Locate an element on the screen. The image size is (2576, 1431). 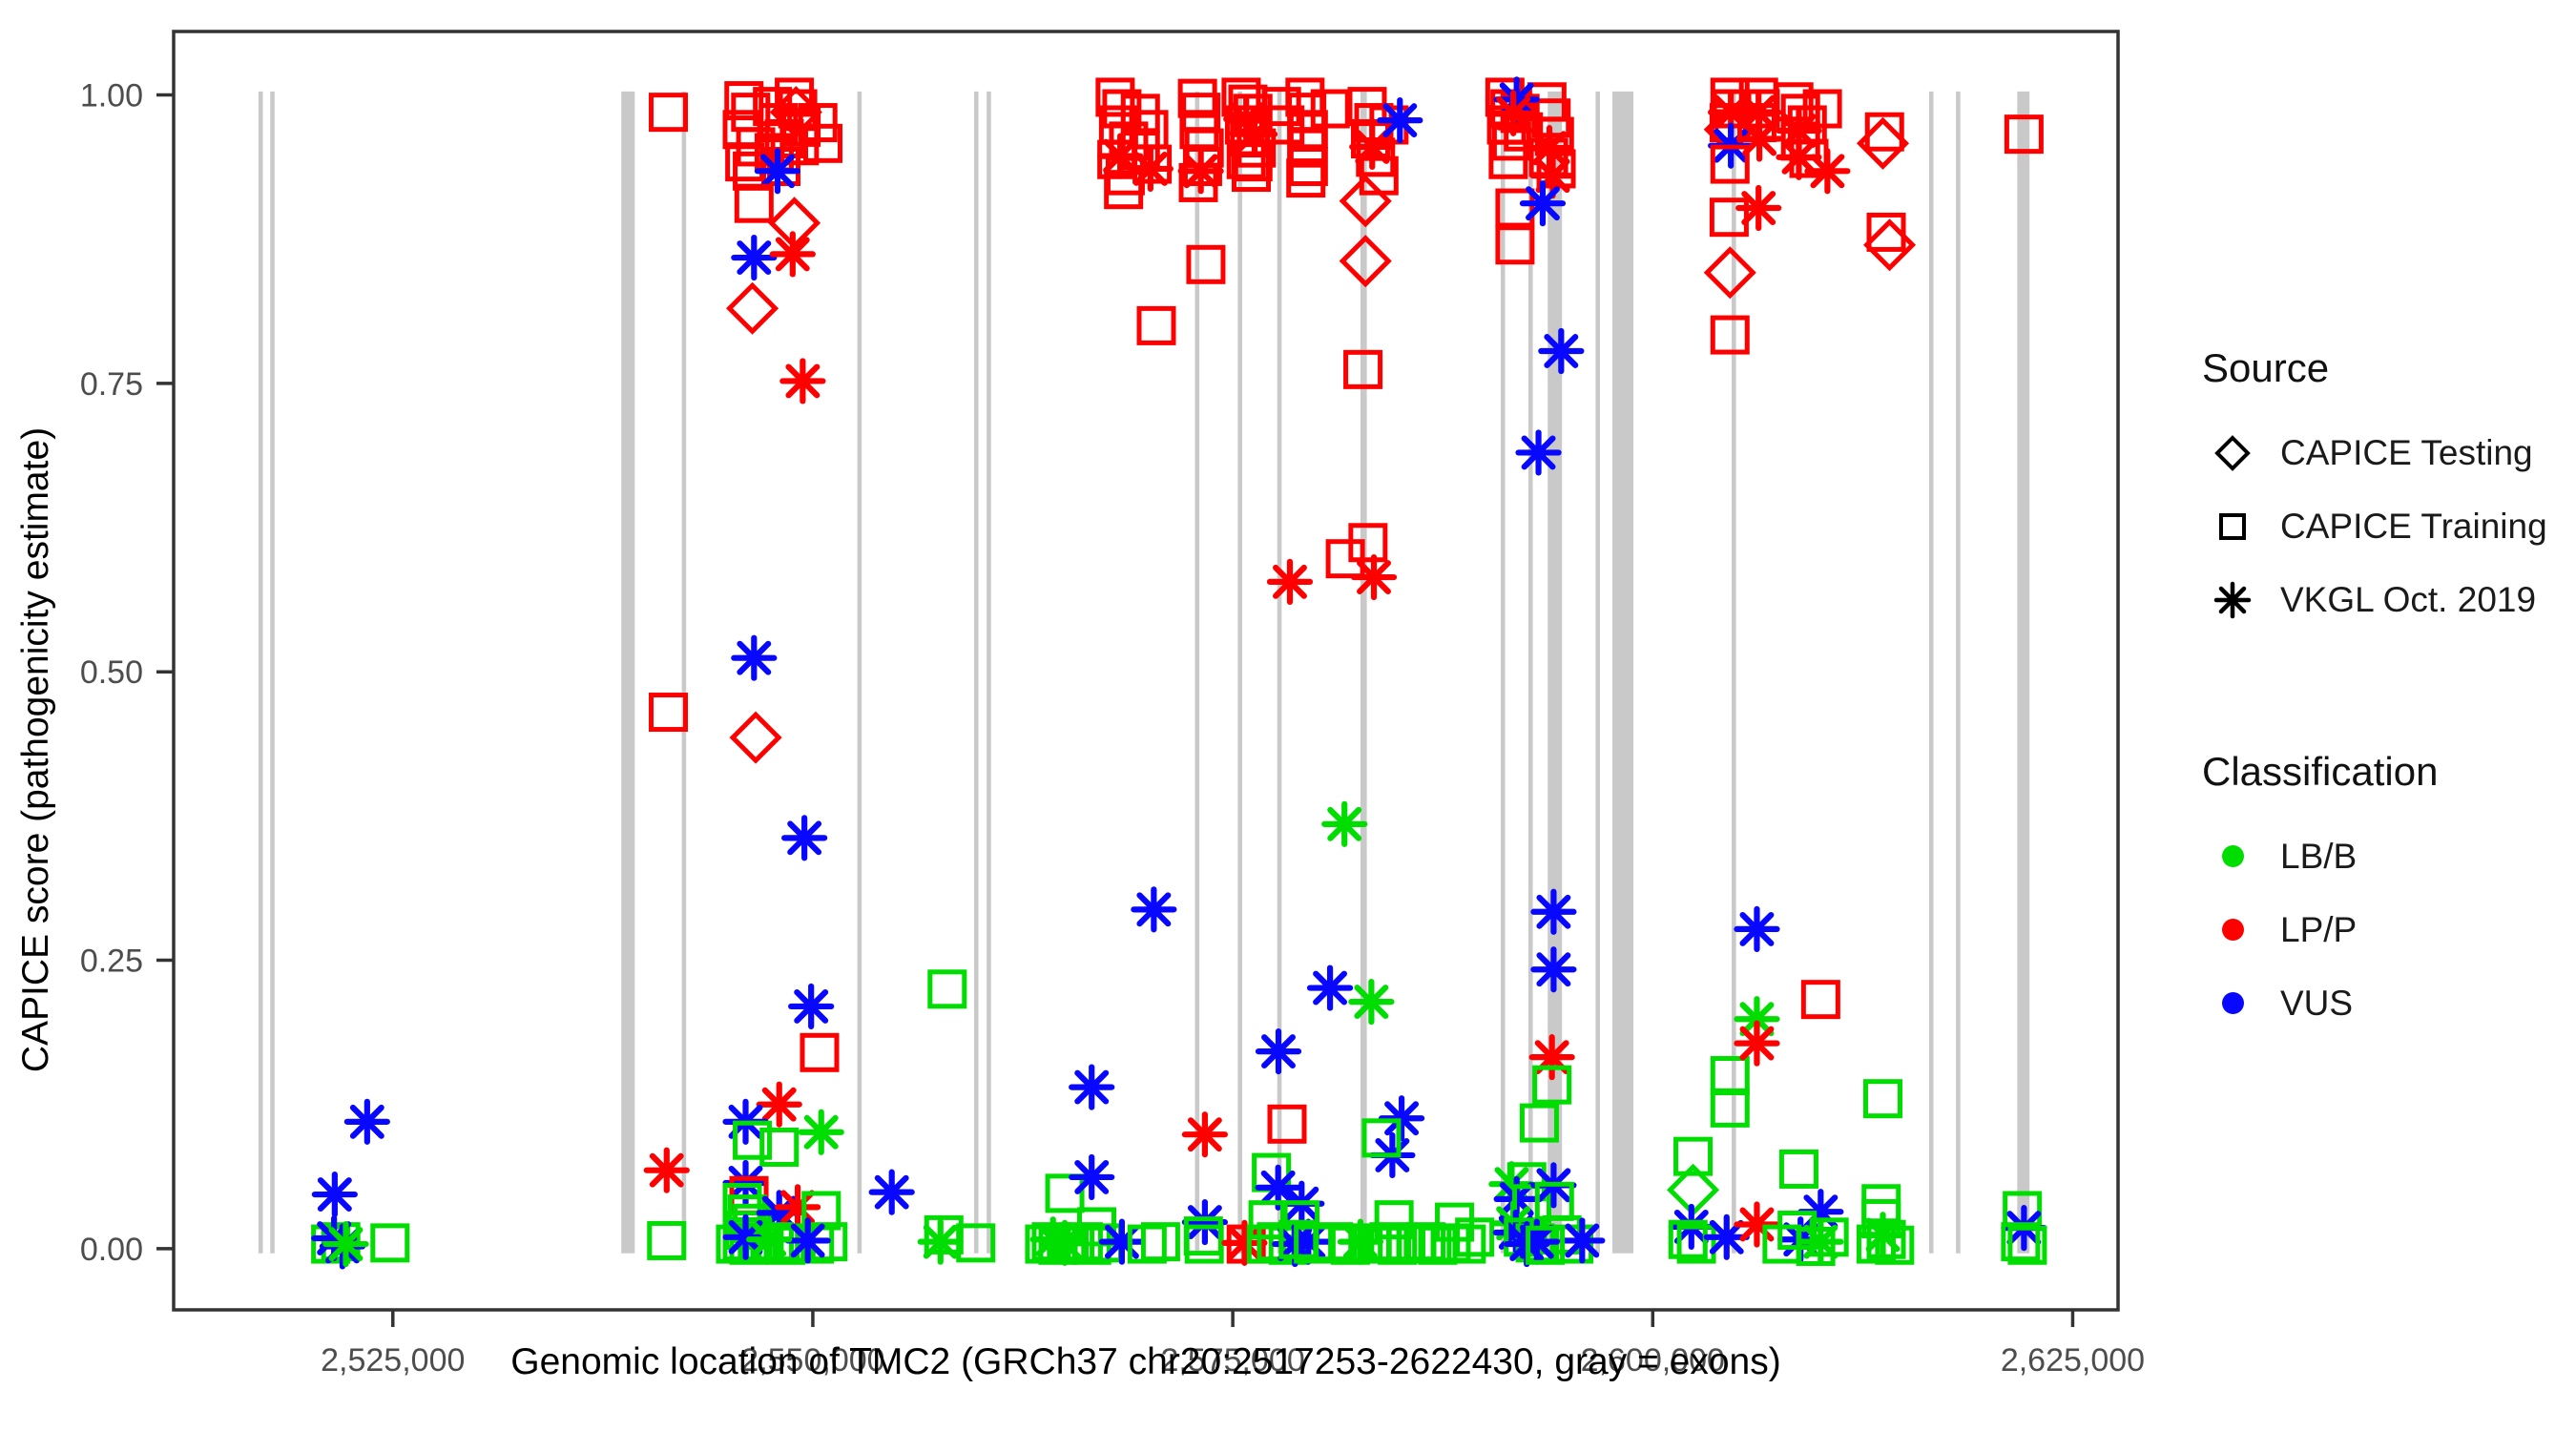
y-tick-label: 0.50 is located at coordinates (111, 672).